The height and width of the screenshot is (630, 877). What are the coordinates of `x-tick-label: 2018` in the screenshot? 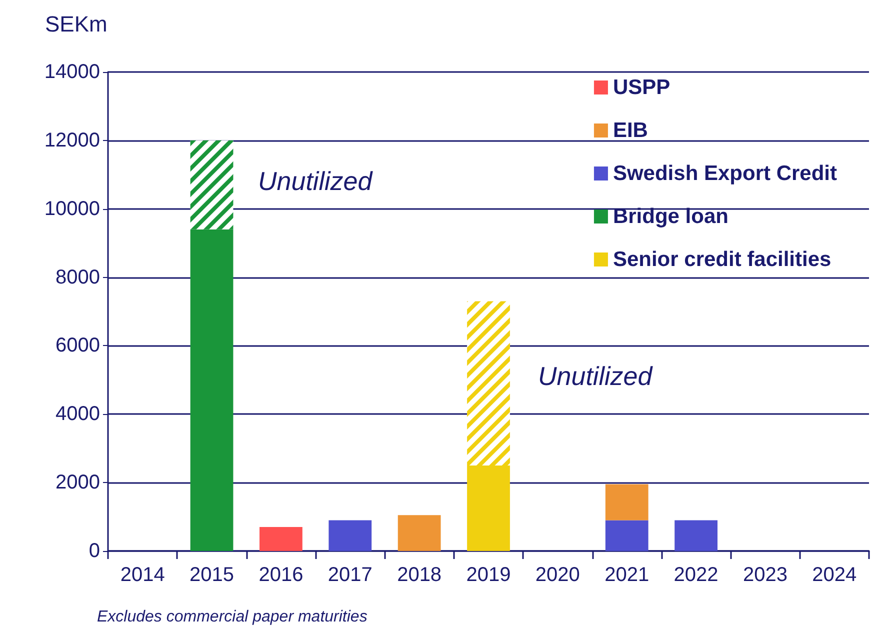 It's located at (419, 575).